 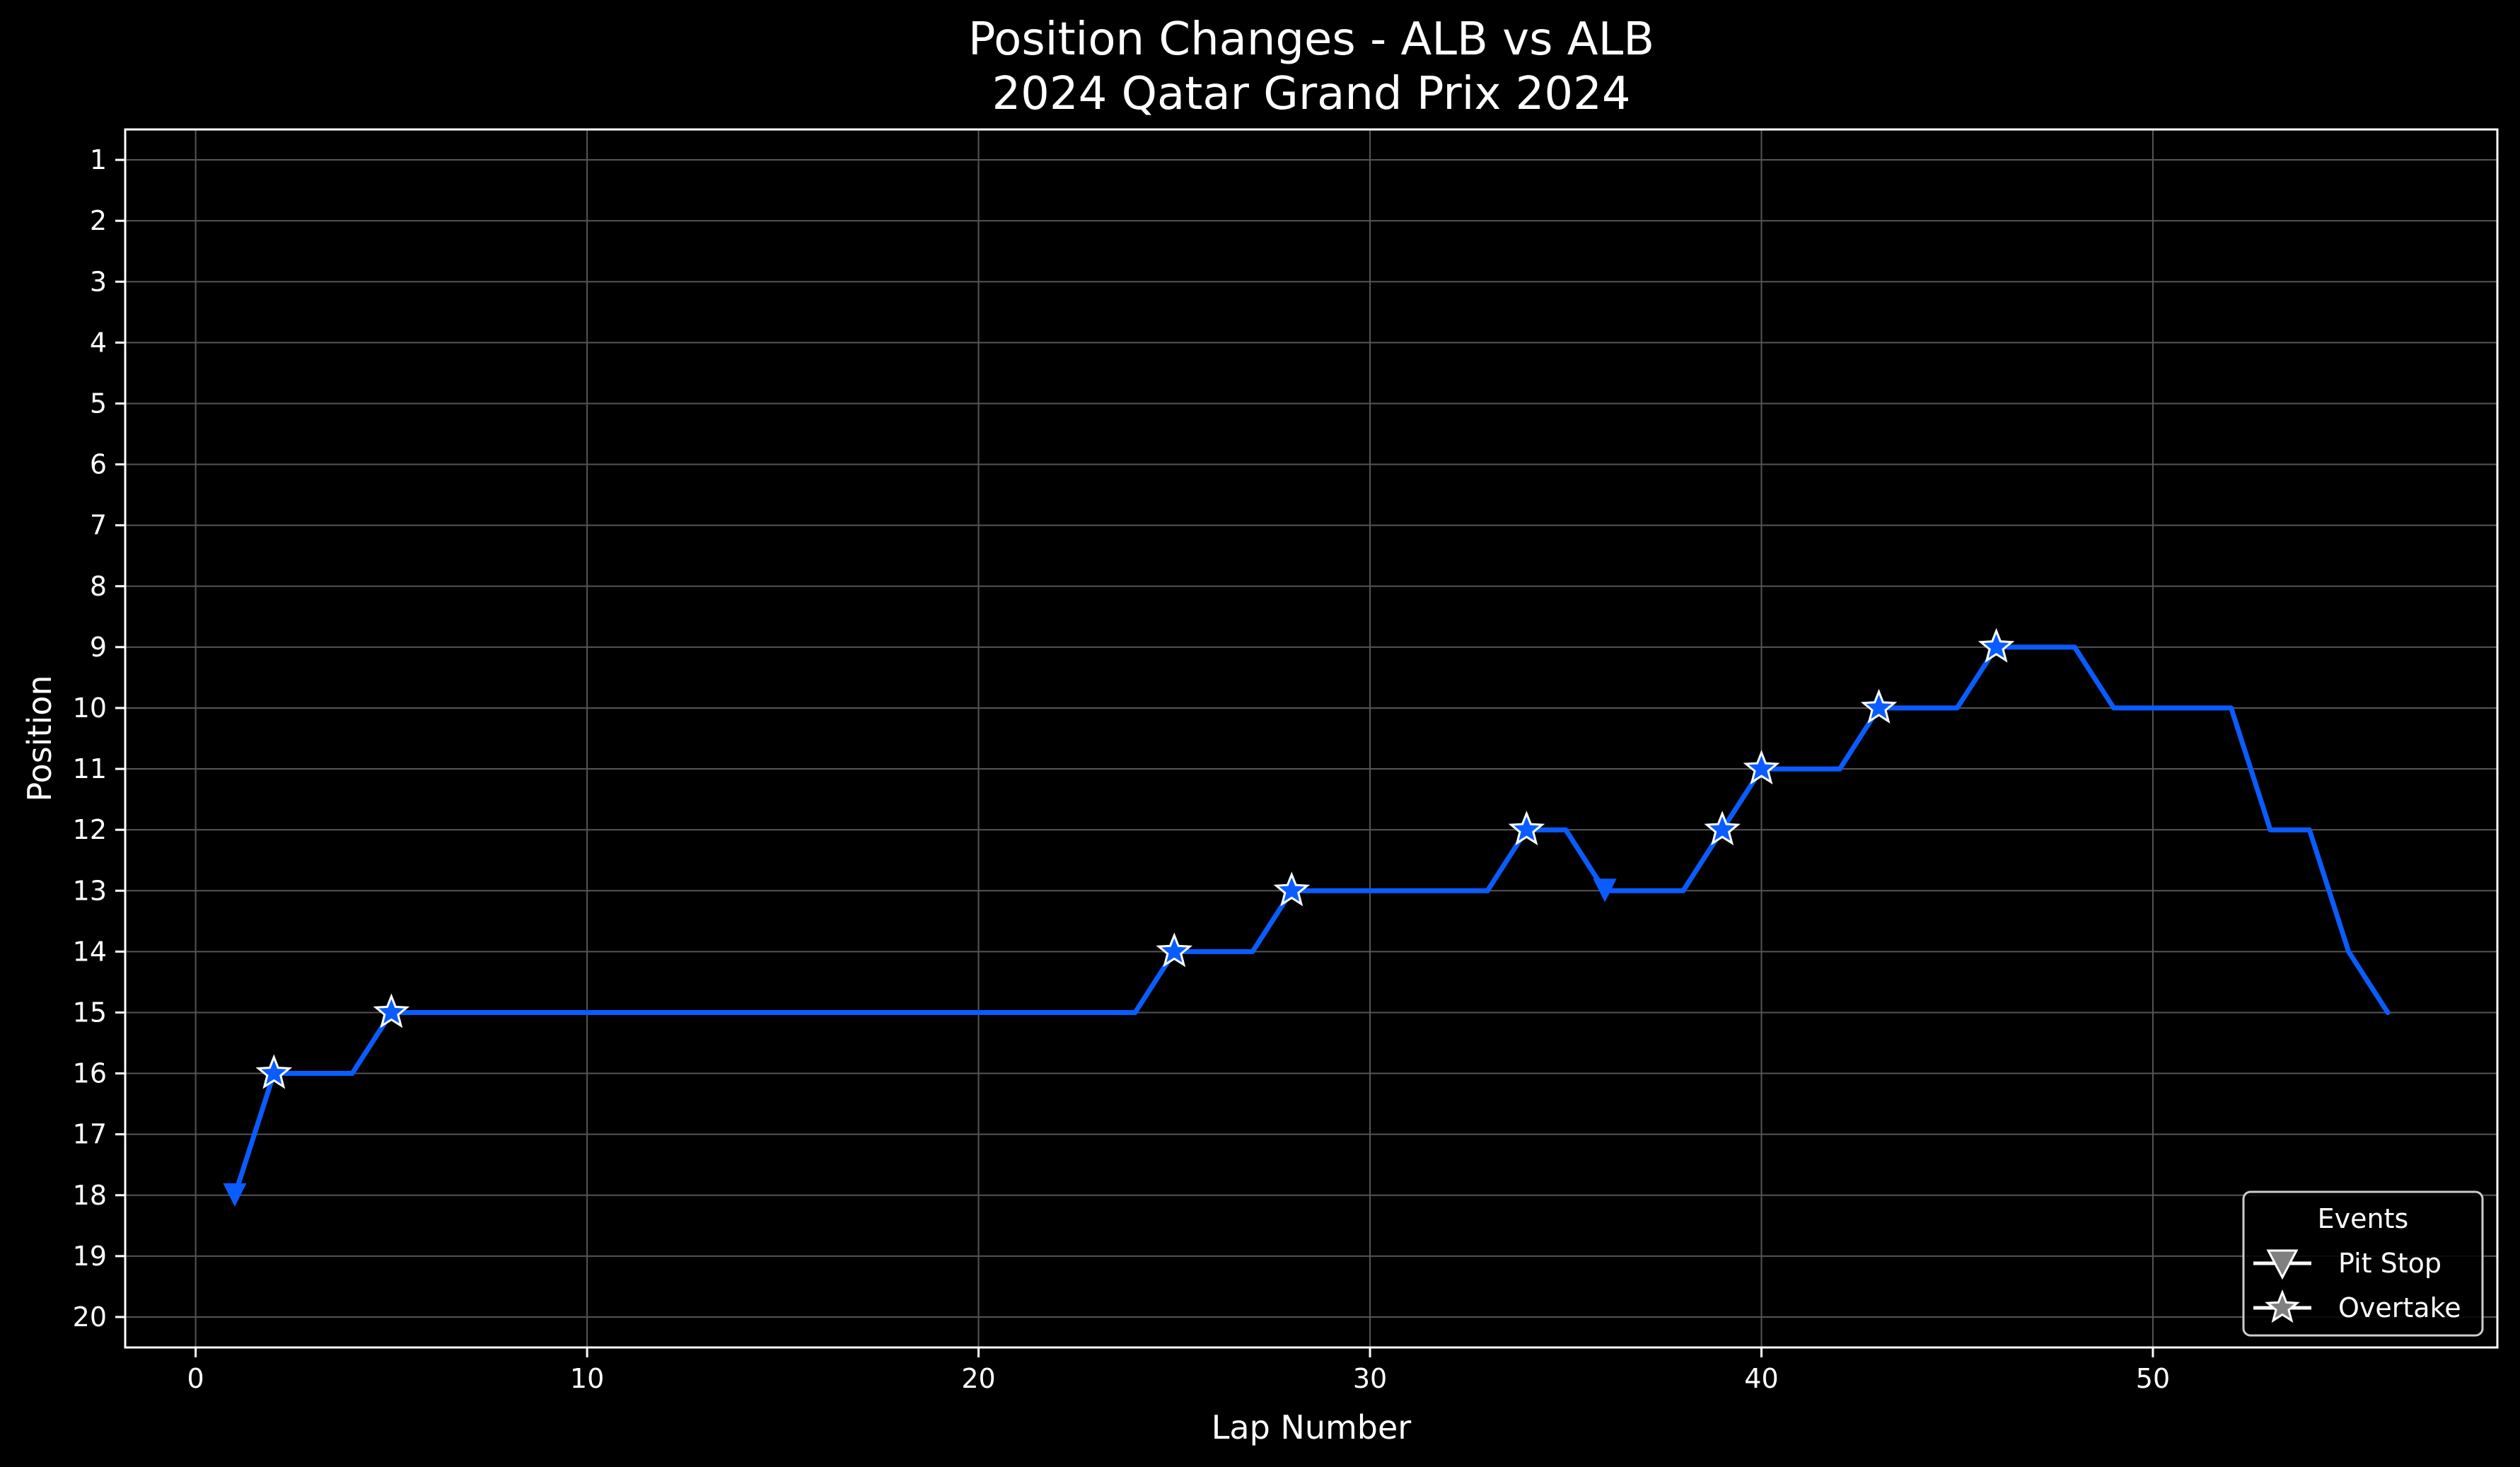 What do you see at coordinates (90, 708) in the screenshot?
I see `y-tick-label: 10` at bounding box center [90, 708].